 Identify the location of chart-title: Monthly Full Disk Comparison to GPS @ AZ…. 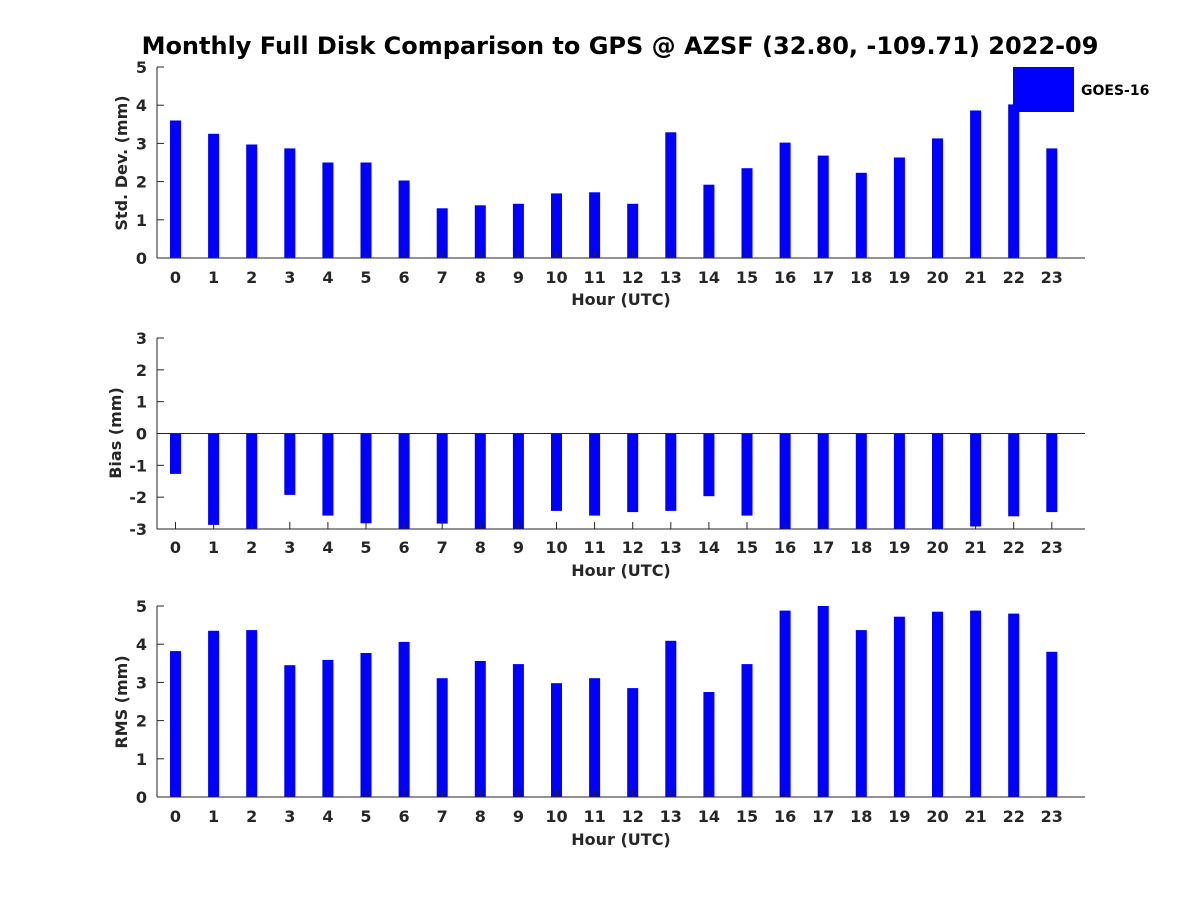
(620, 46).